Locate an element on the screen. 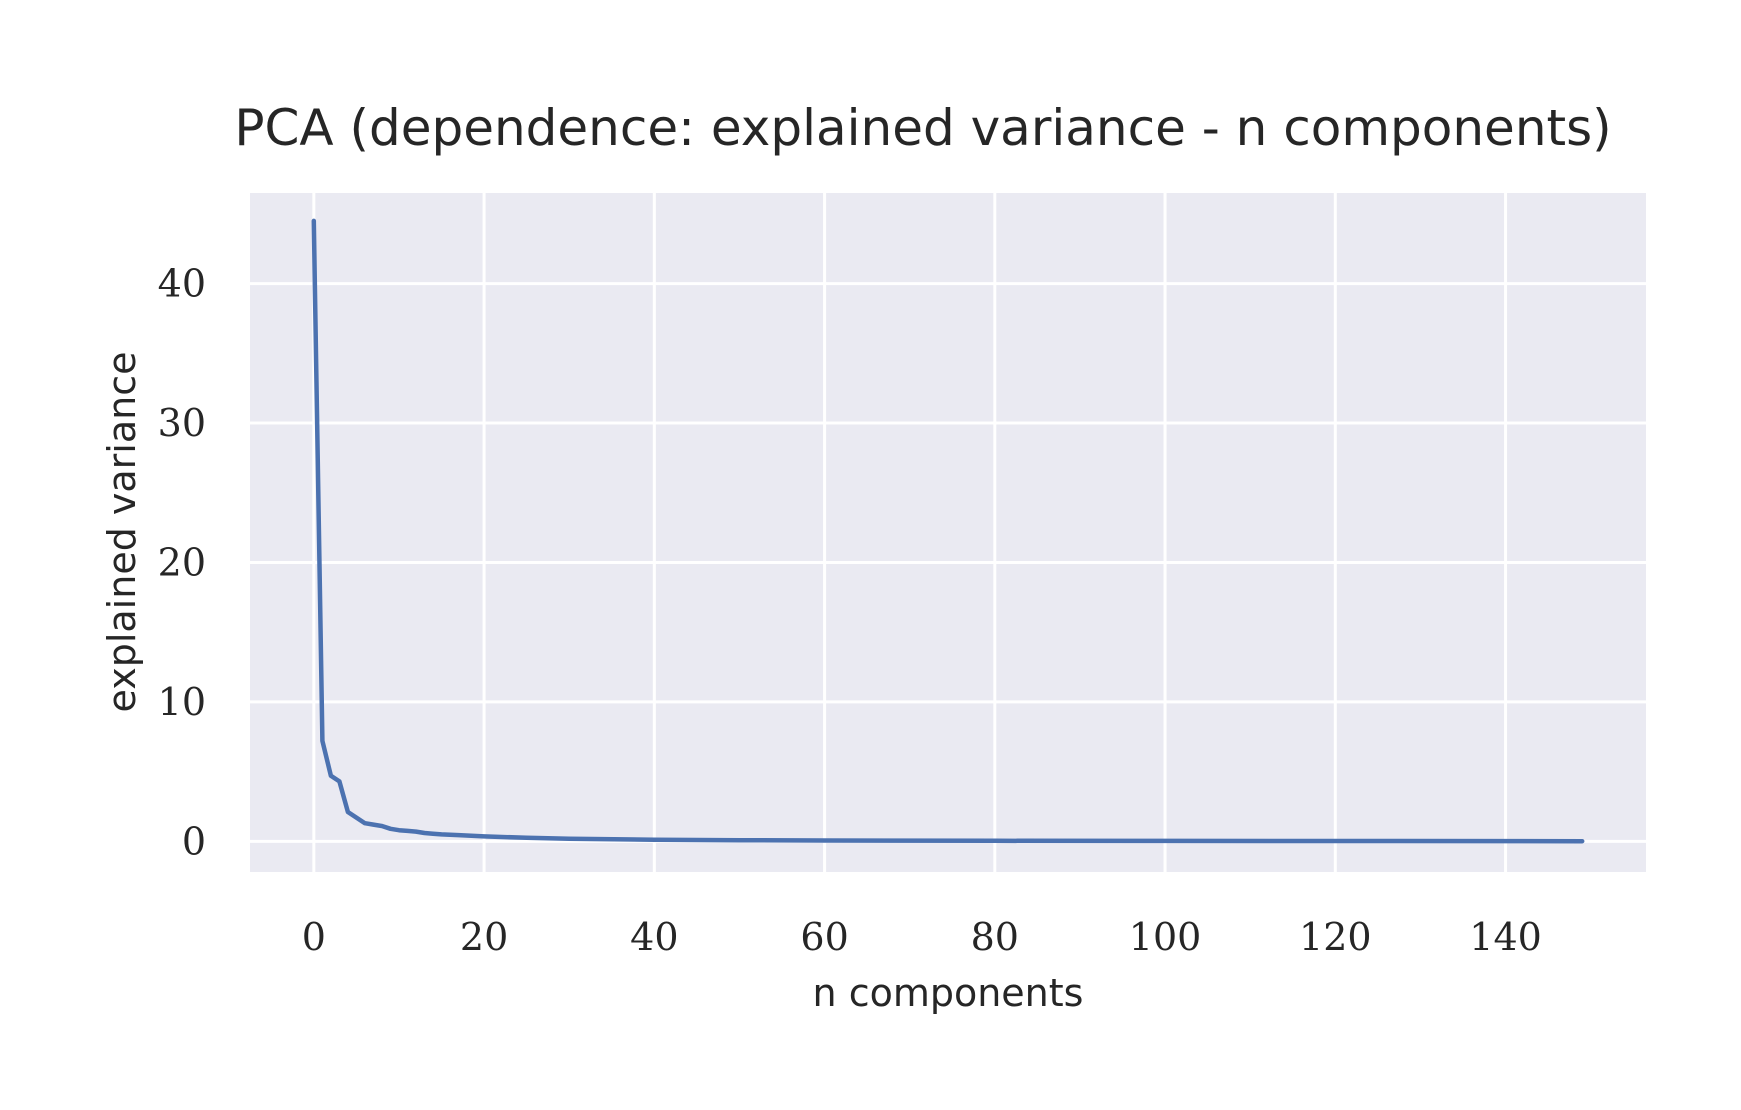  x-tick-label: 140 is located at coordinates (1505, 937).